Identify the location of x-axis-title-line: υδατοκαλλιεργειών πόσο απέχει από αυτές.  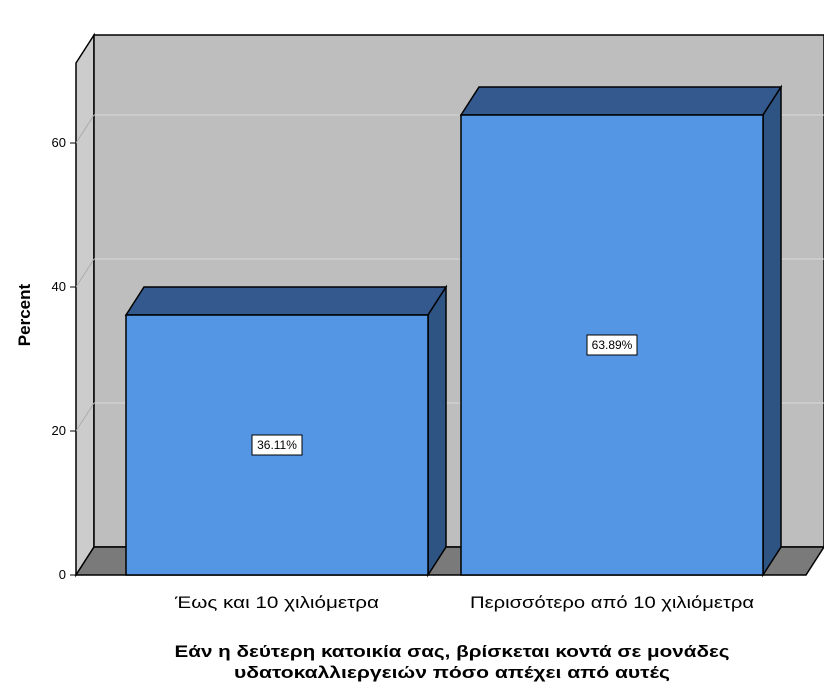
(452, 672).